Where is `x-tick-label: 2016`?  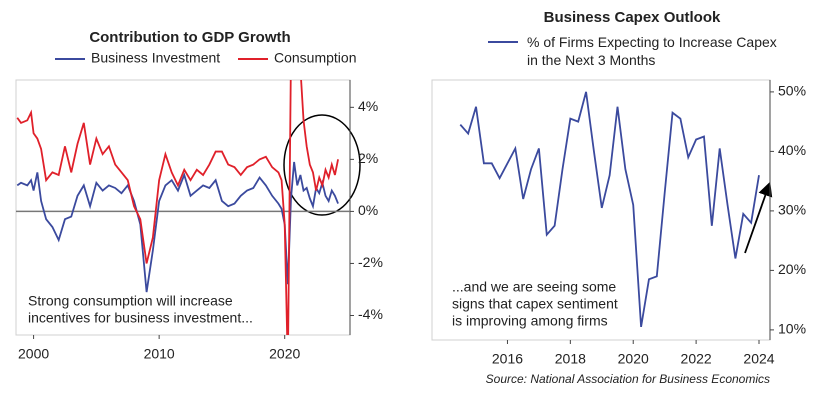 x-tick-label: 2016 is located at coordinates (507, 359).